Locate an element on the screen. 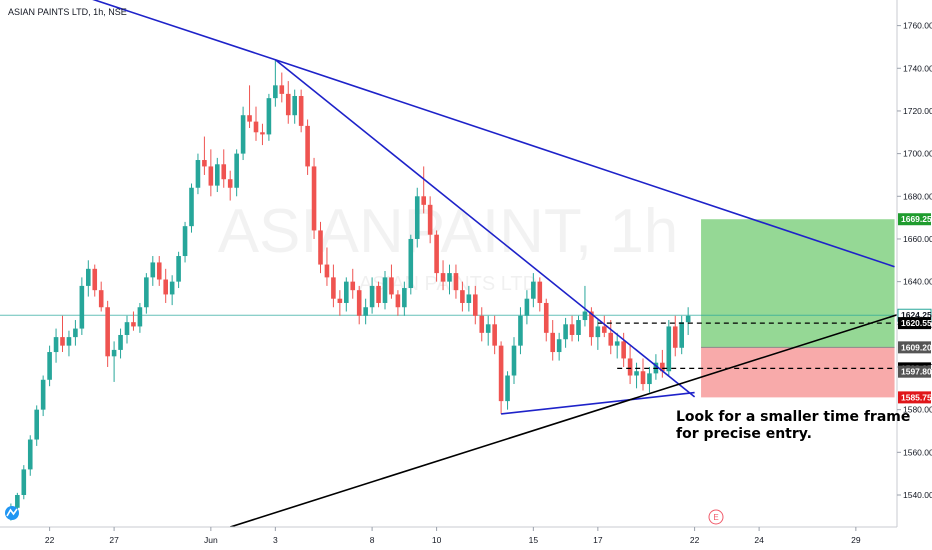 This screenshot has width=932, height=550. time-axis: 22 27 Jun 3 8 10 15 17 22 24 29 is located at coordinates (453, 536).